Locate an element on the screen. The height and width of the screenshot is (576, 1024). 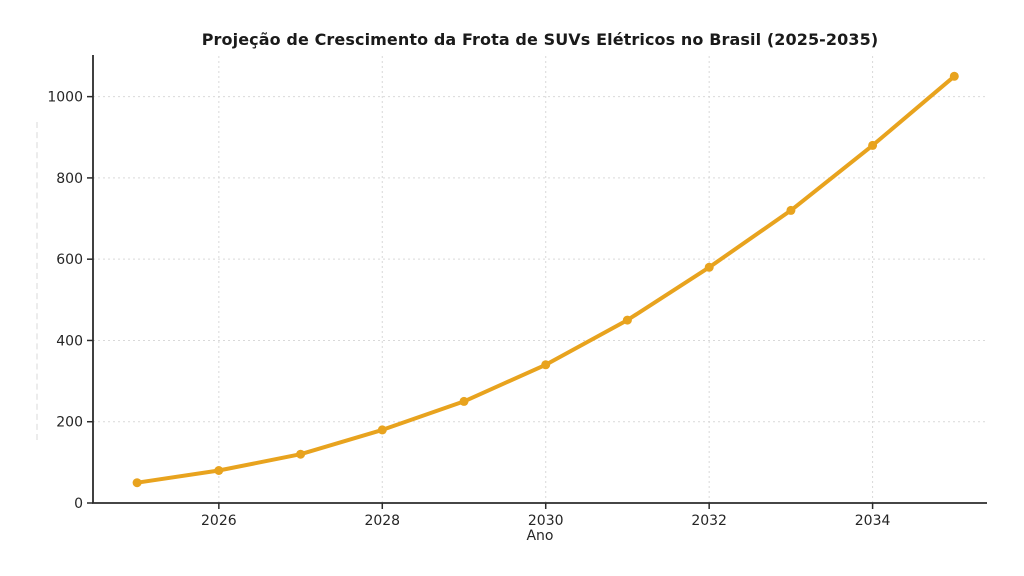
y-tick-label: 800 is located at coordinates (69, 179).